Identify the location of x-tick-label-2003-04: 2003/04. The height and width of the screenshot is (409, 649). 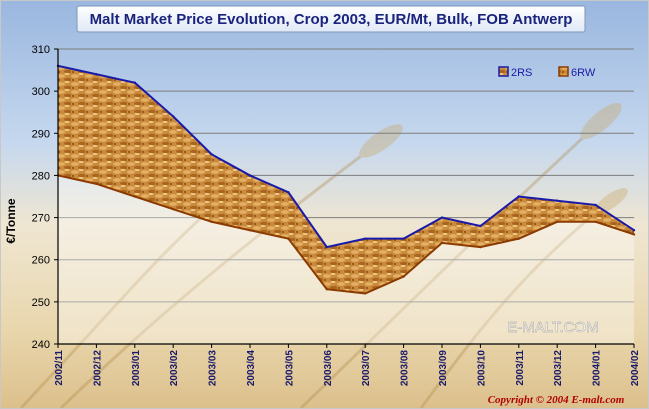
(251, 368).